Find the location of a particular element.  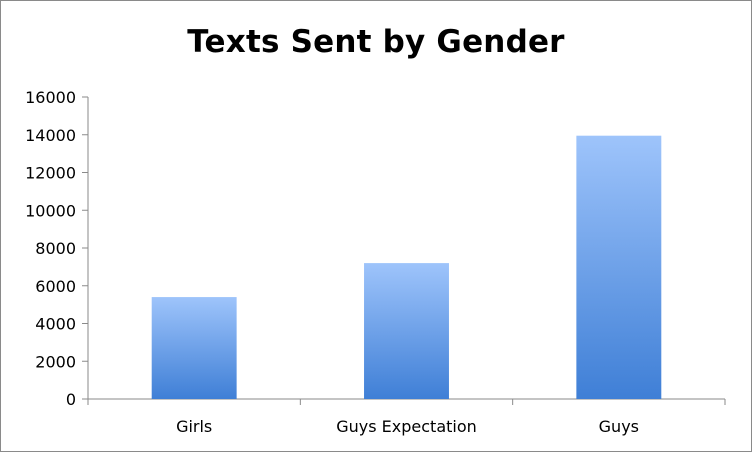

y-tick-label: 8000 is located at coordinates (55, 248).